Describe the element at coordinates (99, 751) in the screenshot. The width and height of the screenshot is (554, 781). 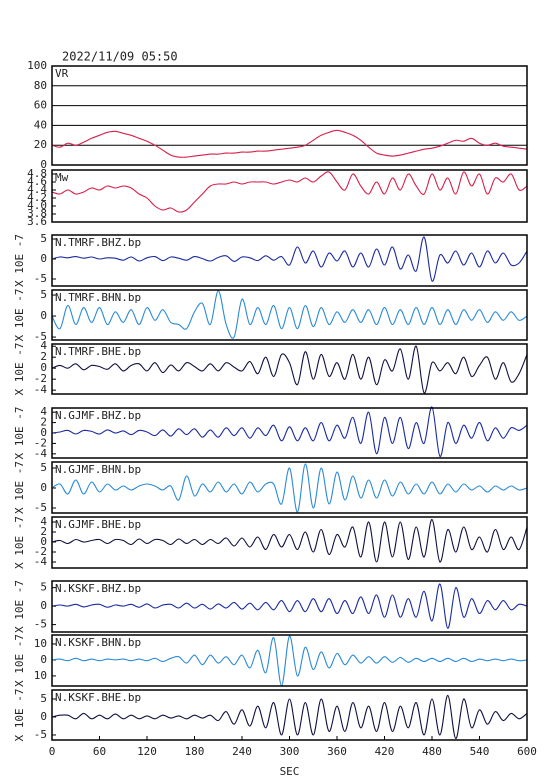
I see `x-tick-label: 60` at that location.